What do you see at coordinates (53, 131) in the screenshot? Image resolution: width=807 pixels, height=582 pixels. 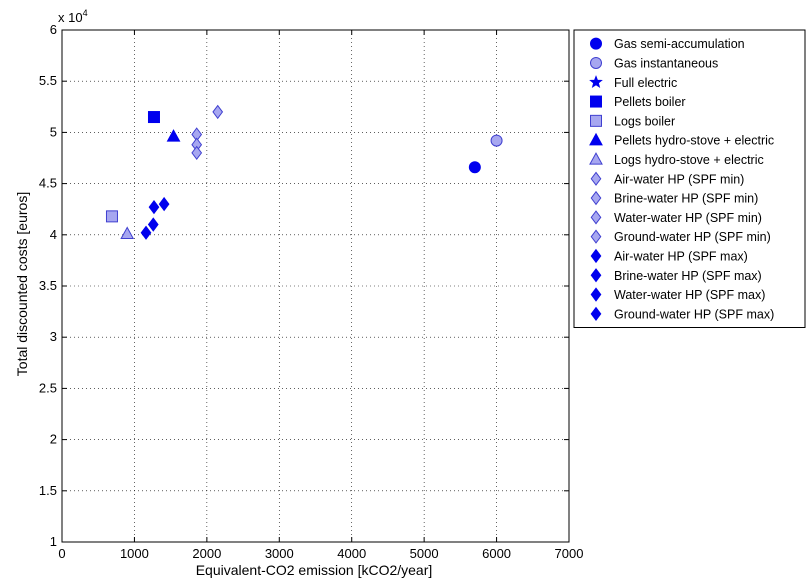 I see `y-tick-label: 5` at bounding box center [53, 131].